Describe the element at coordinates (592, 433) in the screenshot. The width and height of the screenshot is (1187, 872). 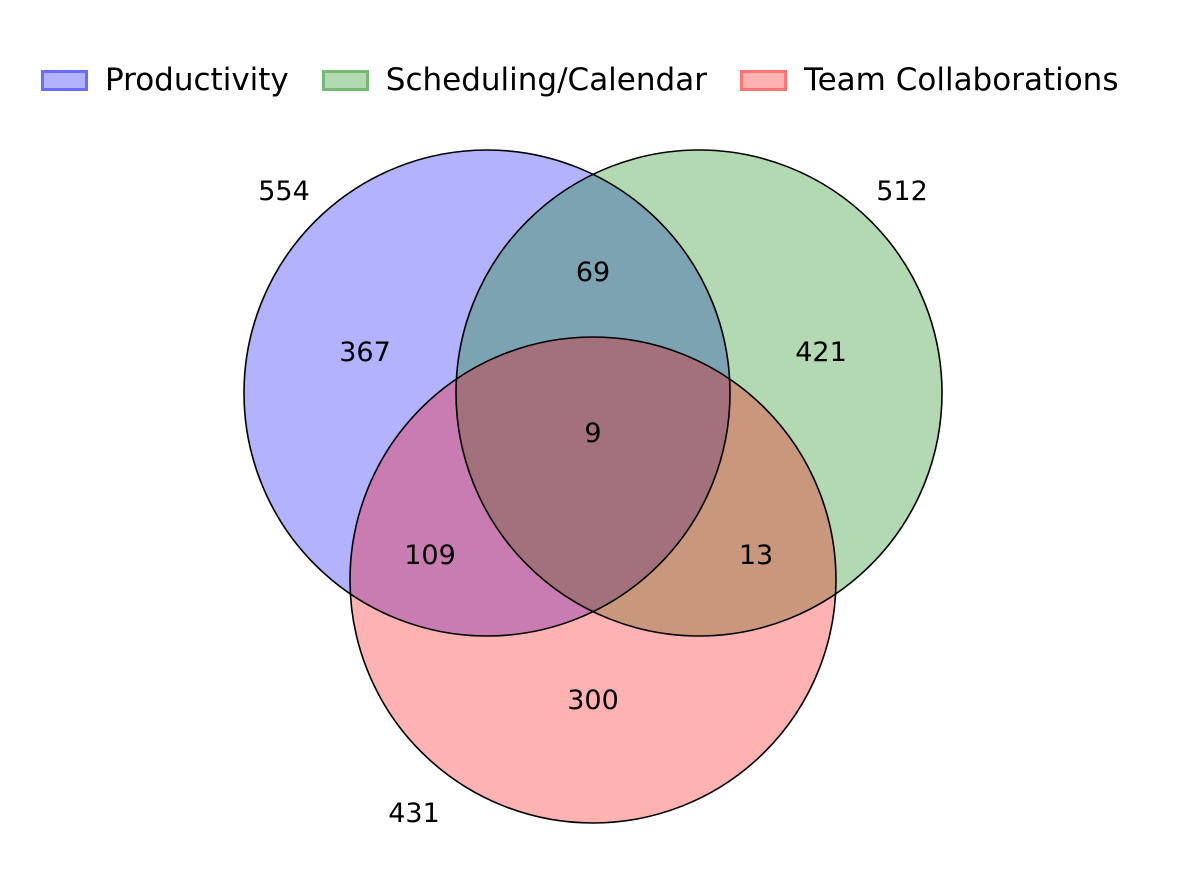
I see `all-three-label: 9` at that location.